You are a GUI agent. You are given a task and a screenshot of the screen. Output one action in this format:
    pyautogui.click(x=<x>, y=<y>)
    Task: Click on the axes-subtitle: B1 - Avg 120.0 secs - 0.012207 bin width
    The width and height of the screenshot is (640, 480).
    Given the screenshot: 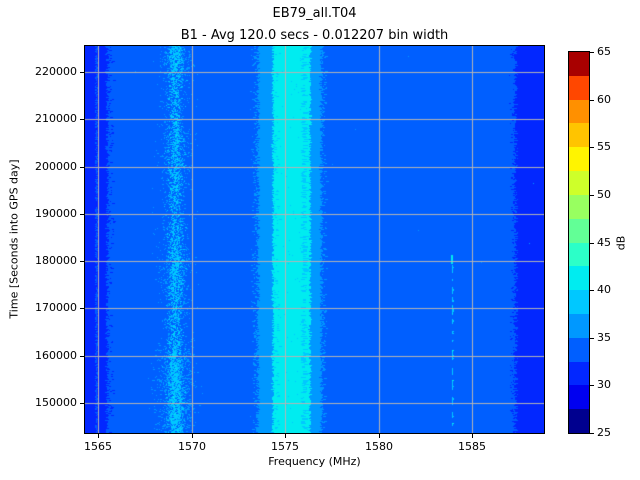 What is the action you would take?
    pyautogui.click(x=314, y=35)
    